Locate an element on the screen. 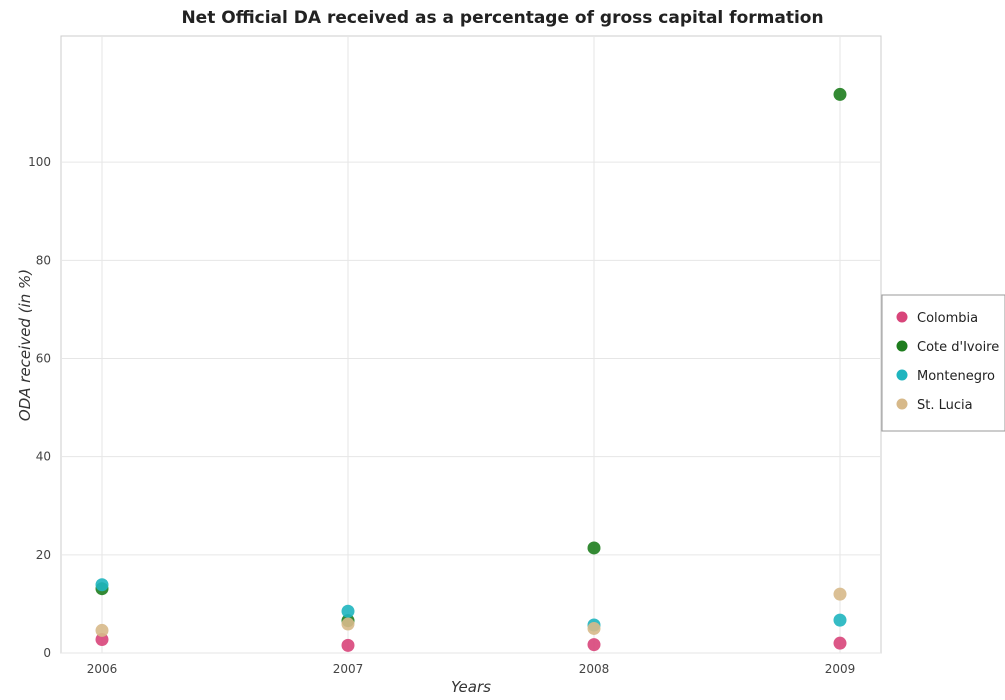 Image resolution: width=1005 pixels, height=700 pixels. x-tick-label: 2008 is located at coordinates (594, 669).